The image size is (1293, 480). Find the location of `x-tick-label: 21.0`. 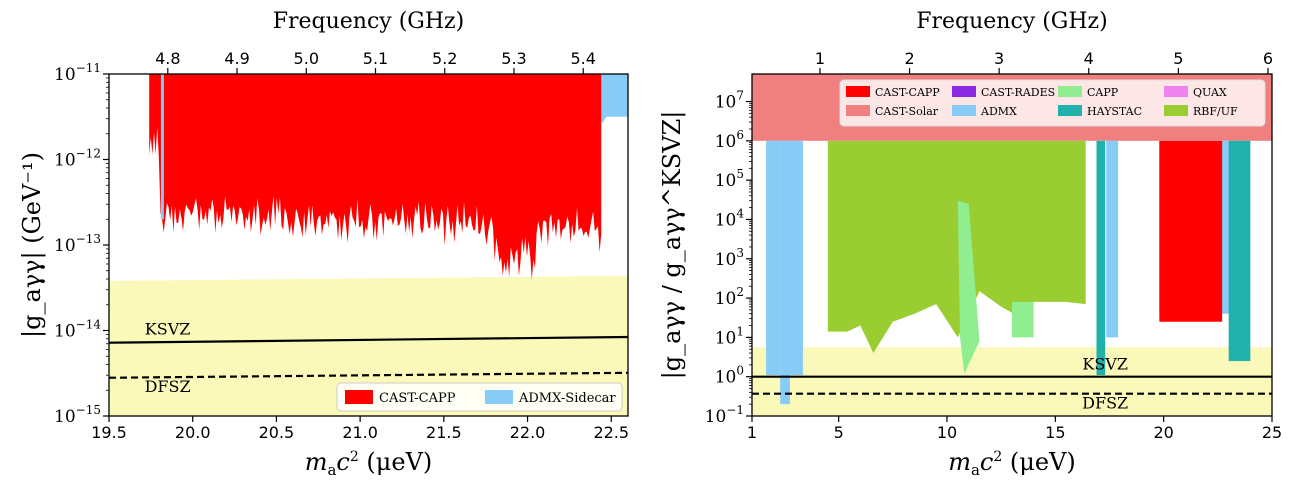

x-tick-label: 21.0 is located at coordinates (360, 432).